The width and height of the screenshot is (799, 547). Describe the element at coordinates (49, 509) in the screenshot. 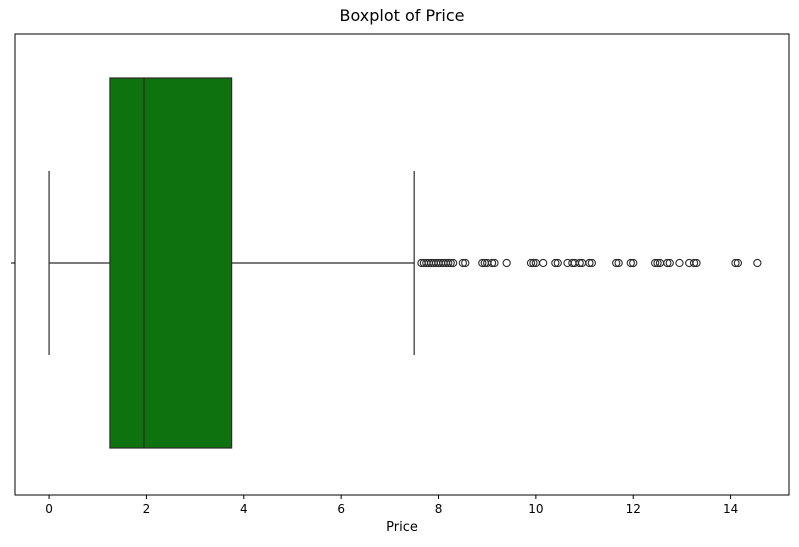

I see `x-tick-label: 0` at that location.